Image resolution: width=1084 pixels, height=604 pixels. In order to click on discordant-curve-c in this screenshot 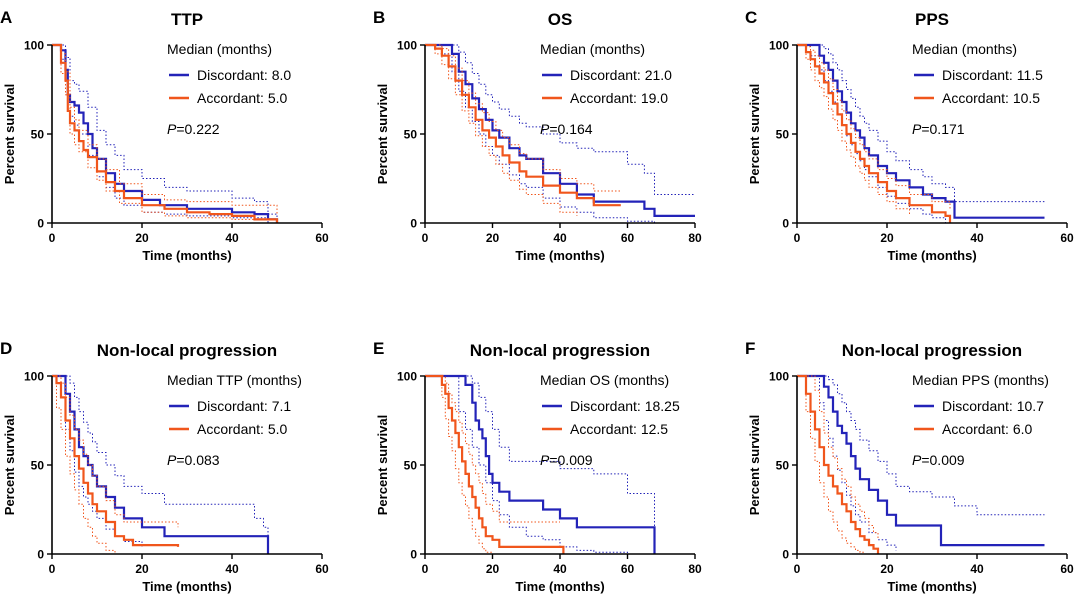, I will do `click(921, 131)`.